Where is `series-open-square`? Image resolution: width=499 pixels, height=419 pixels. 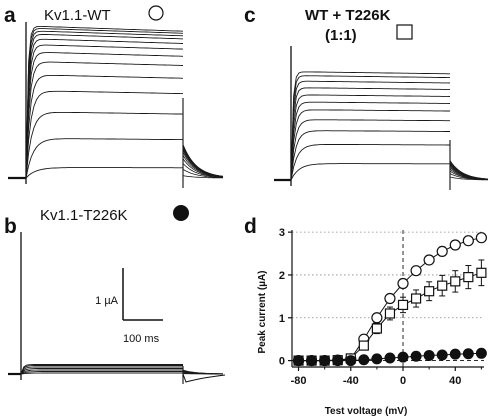
series-open-square is located at coordinates (390, 312).